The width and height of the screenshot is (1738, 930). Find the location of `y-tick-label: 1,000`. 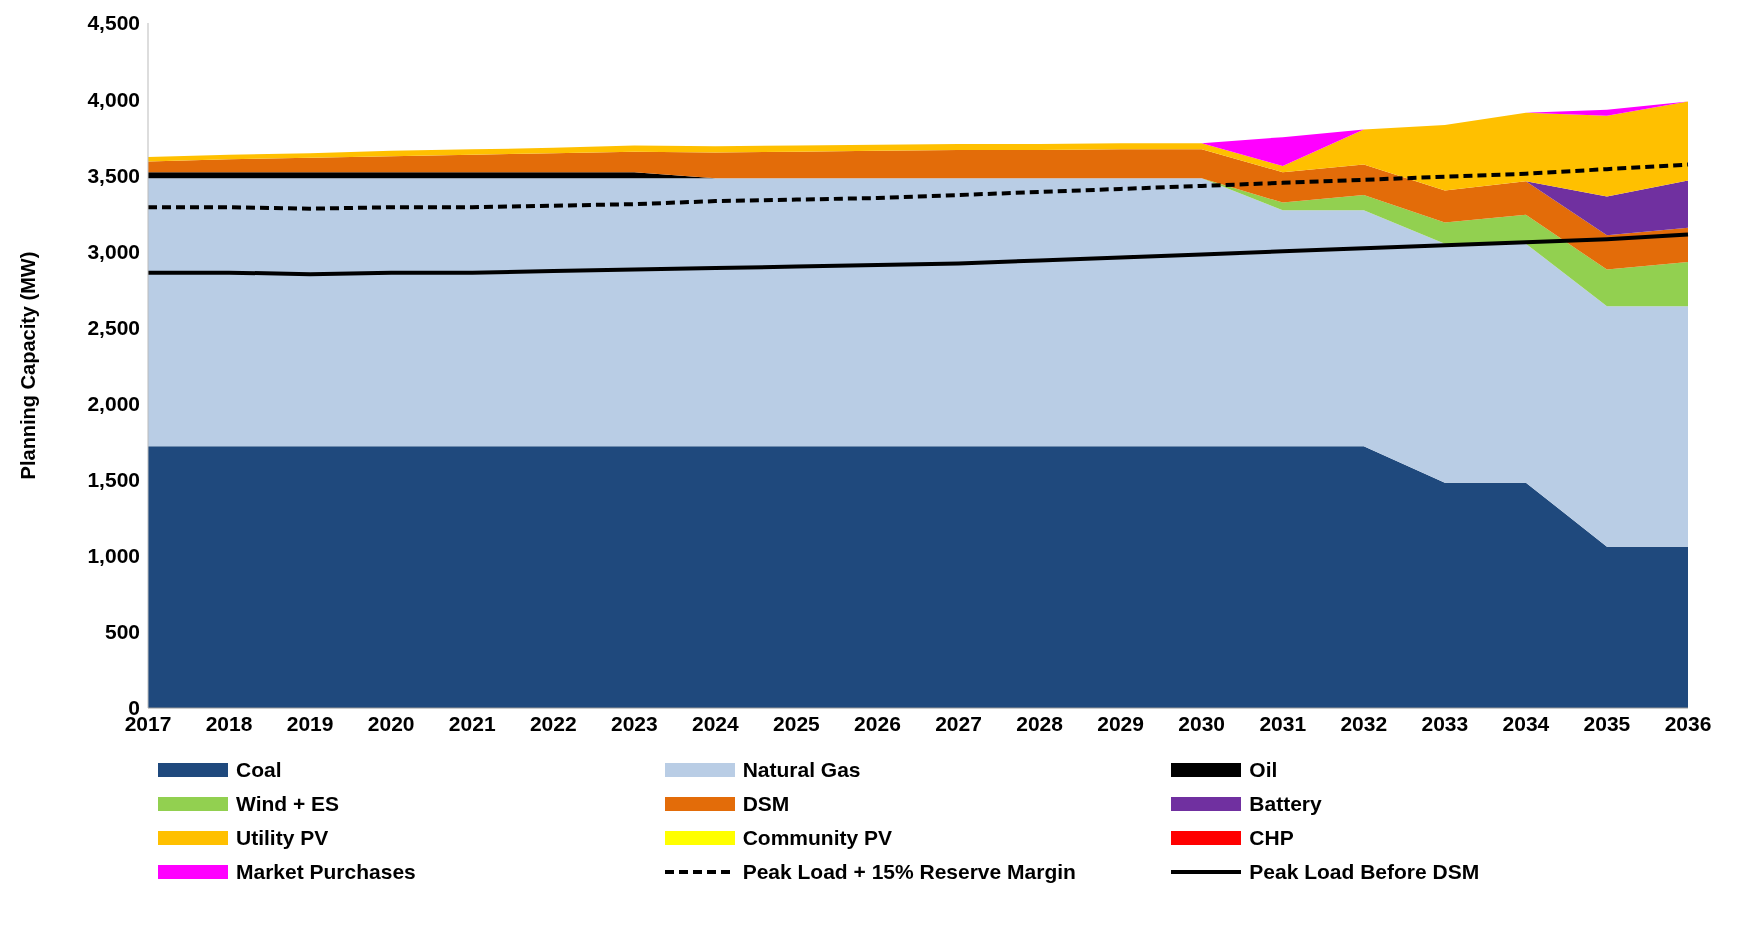

y-tick-label: 1,000 is located at coordinates (113, 556).